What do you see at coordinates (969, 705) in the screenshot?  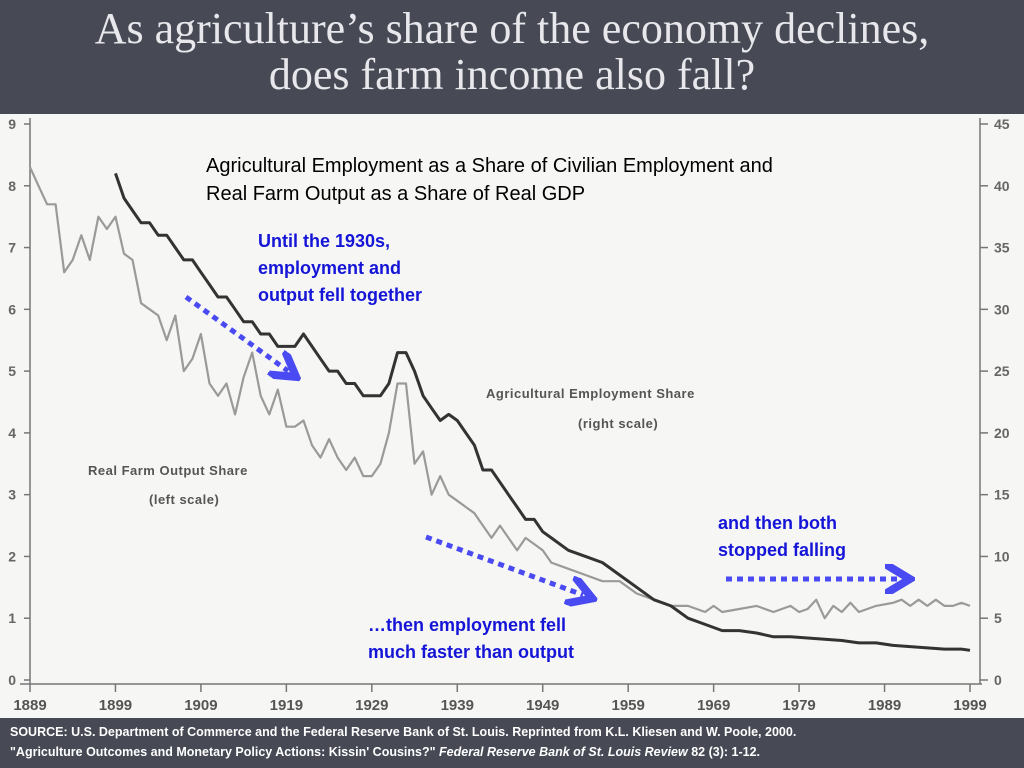 I see `x-tick-label: 1999` at bounding box center [969, 705].